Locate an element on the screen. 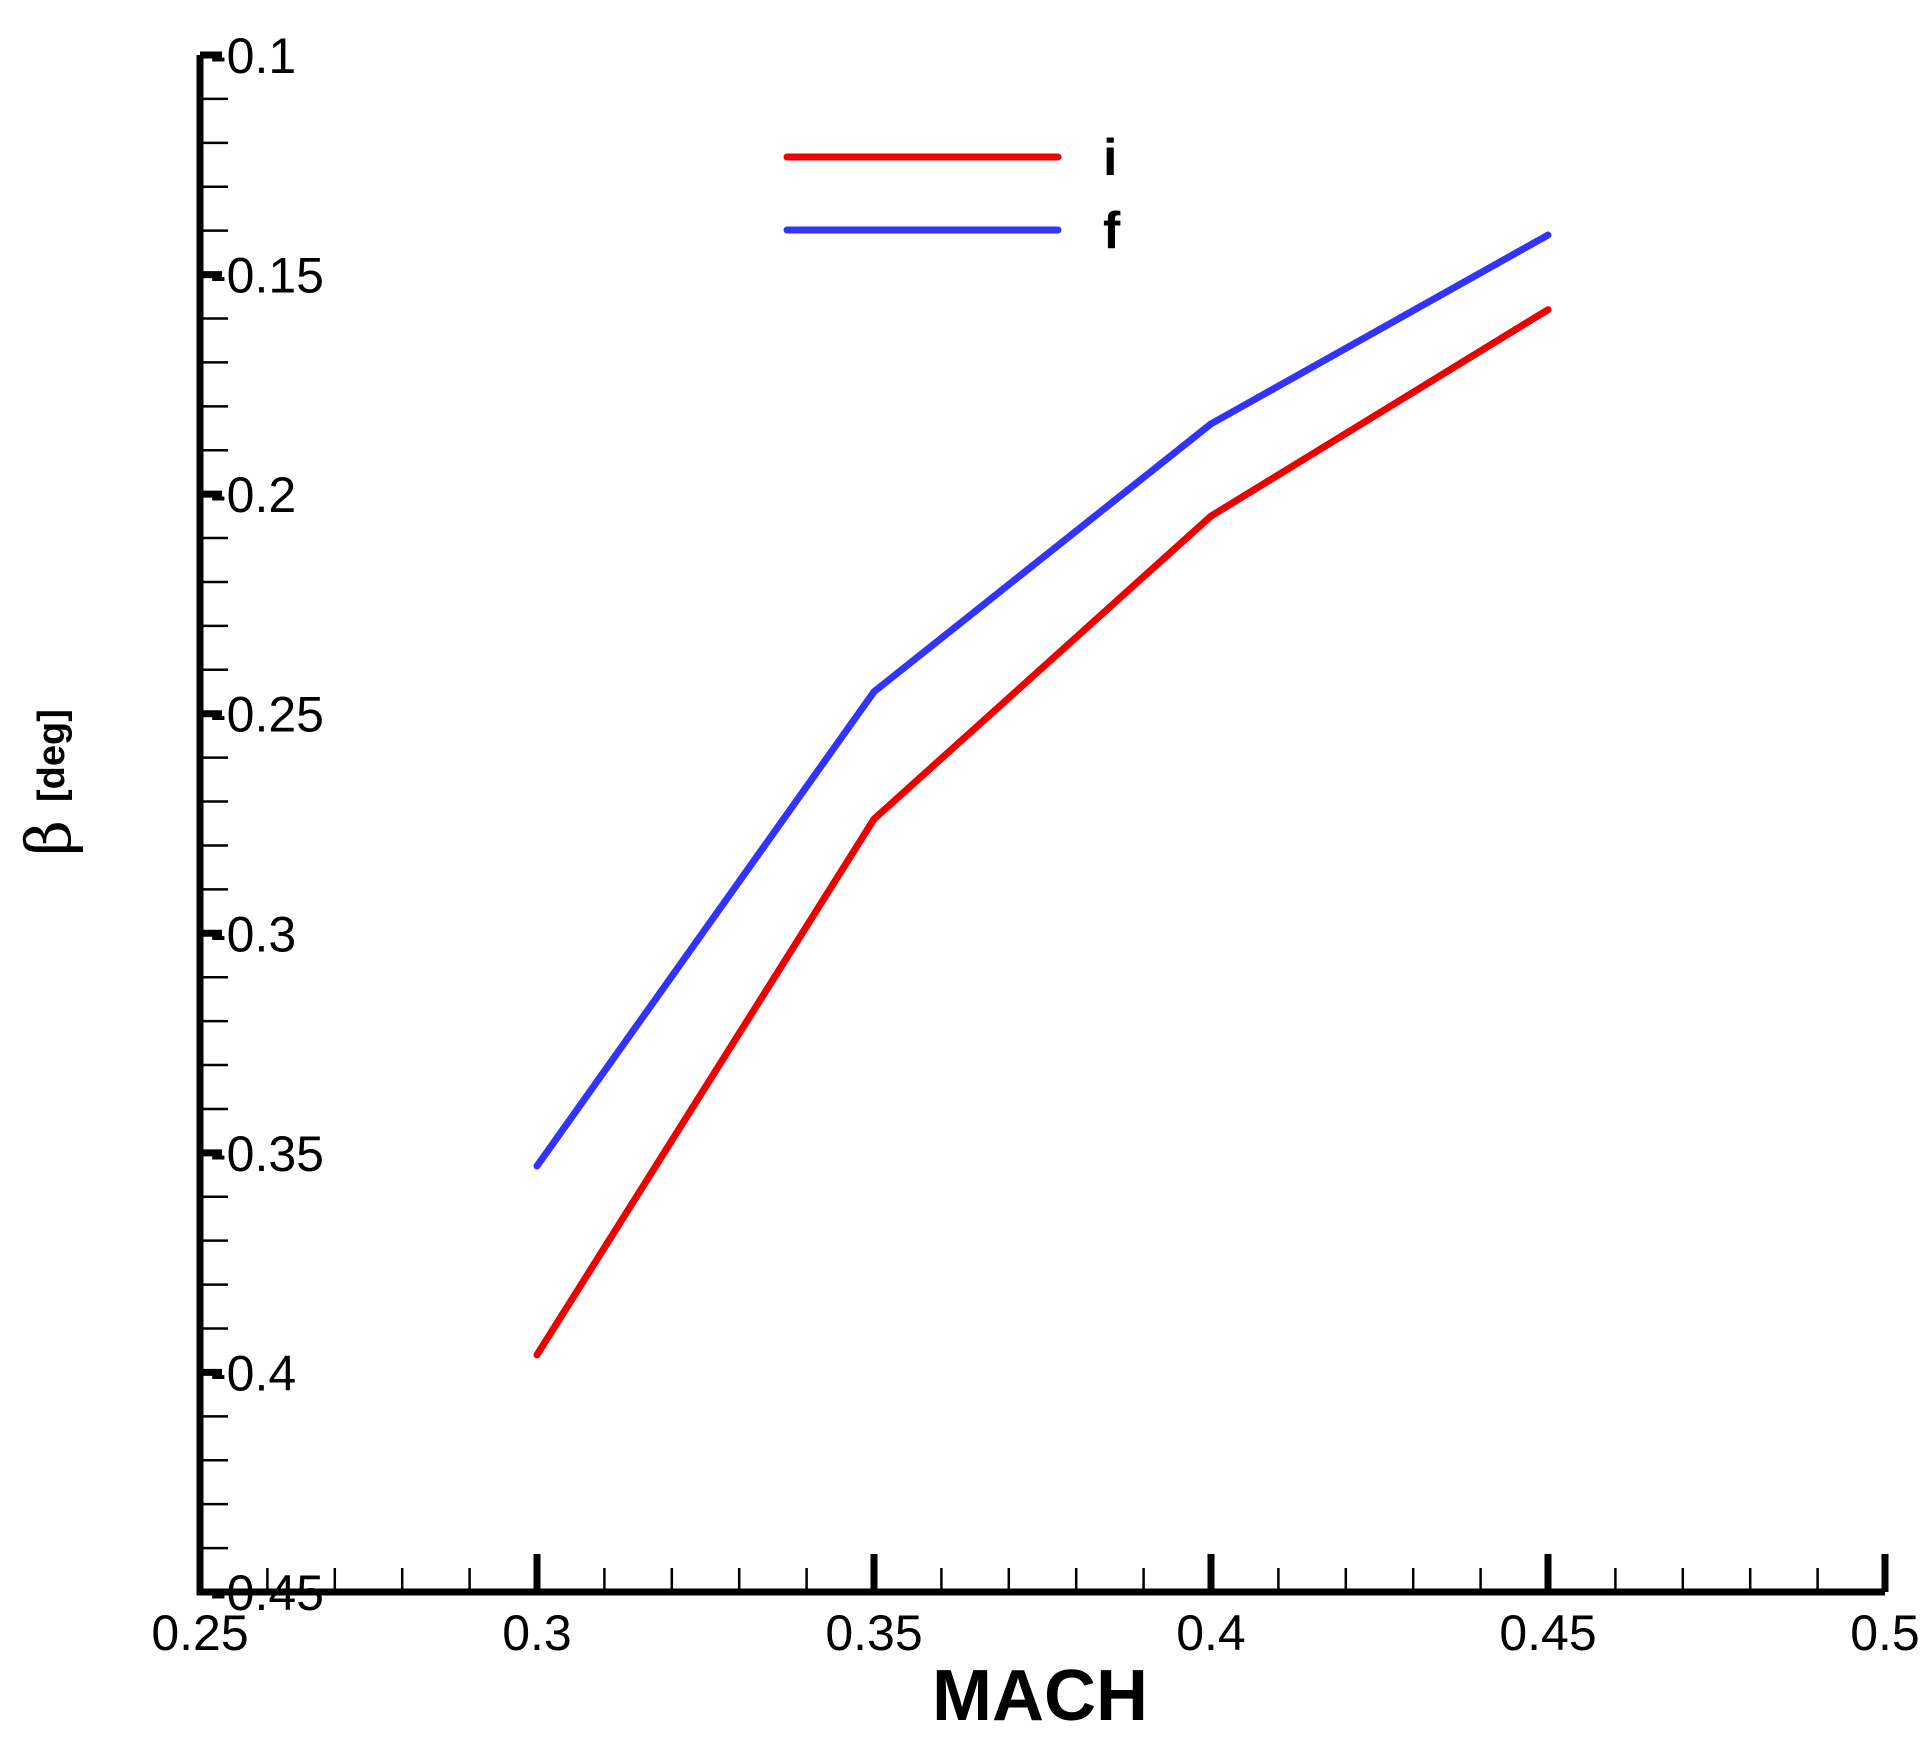 The image size is (1924, 1742). y-tick-label: -0.1 is located at coordinates (253, 56).